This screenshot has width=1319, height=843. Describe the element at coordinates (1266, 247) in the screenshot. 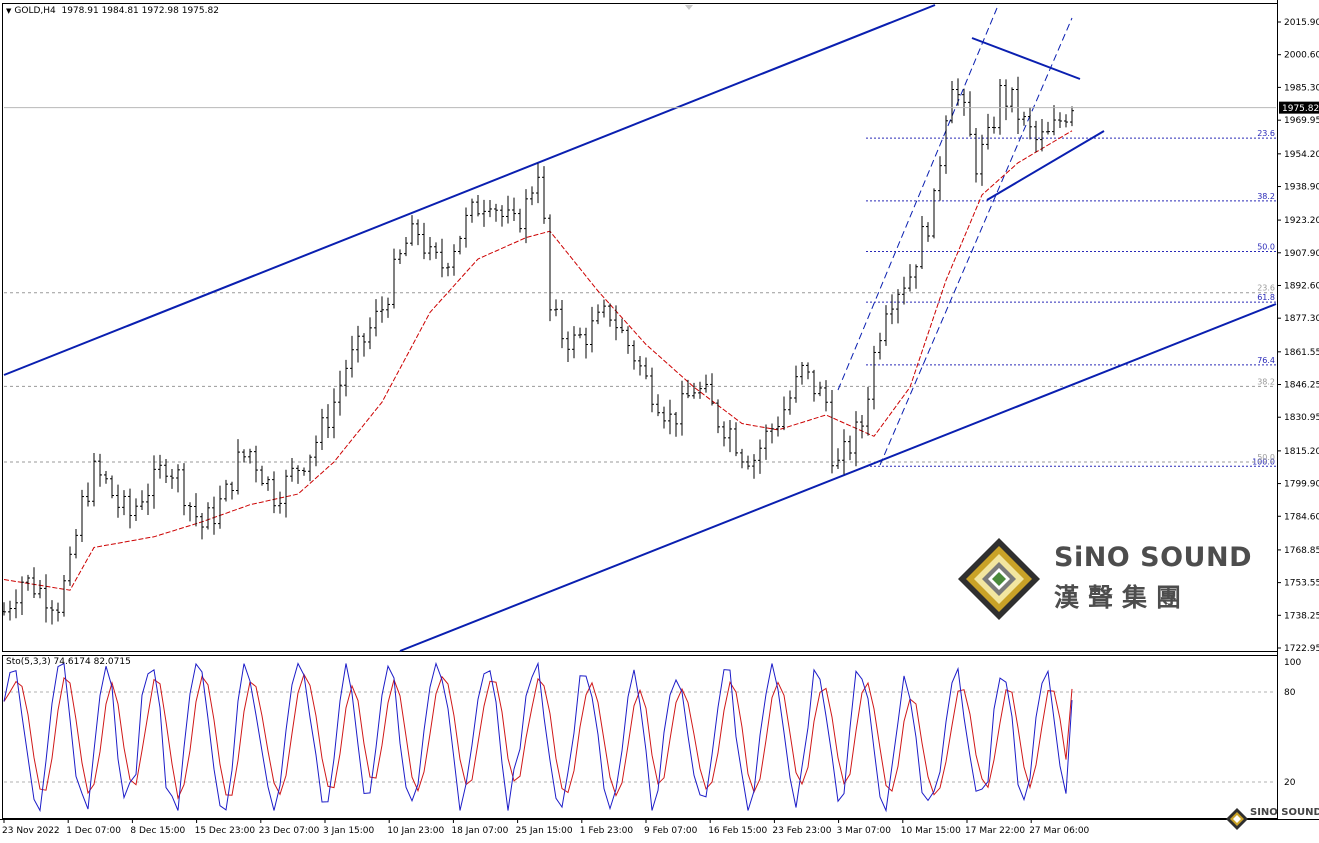

I see `fib-level-label: 50.0` at that location.